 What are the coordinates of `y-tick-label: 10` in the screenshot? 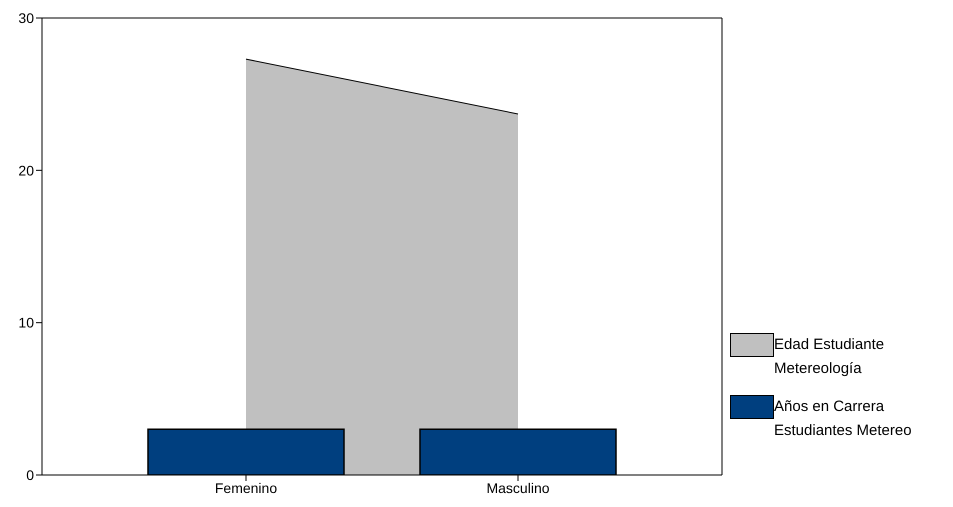 It's located at (26, 322).